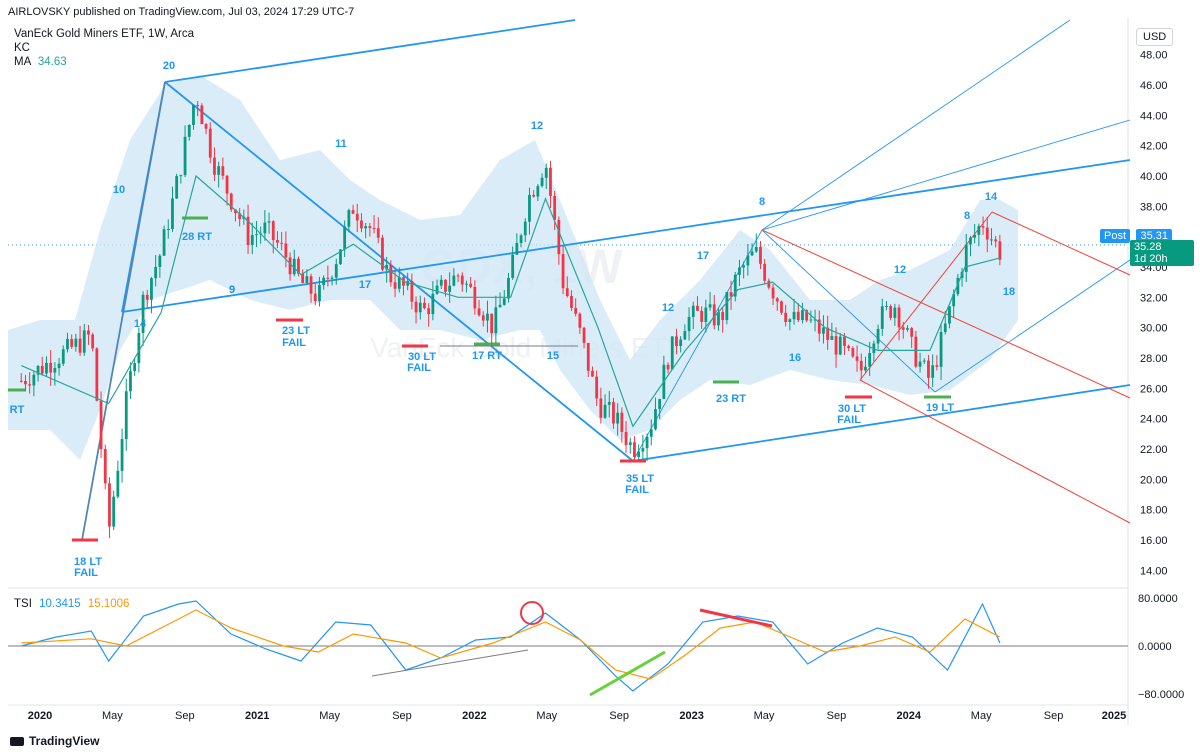  Describe the element at coordinates (17, 410) in the screenshot. I see `wave-annotation: RT` at that location.